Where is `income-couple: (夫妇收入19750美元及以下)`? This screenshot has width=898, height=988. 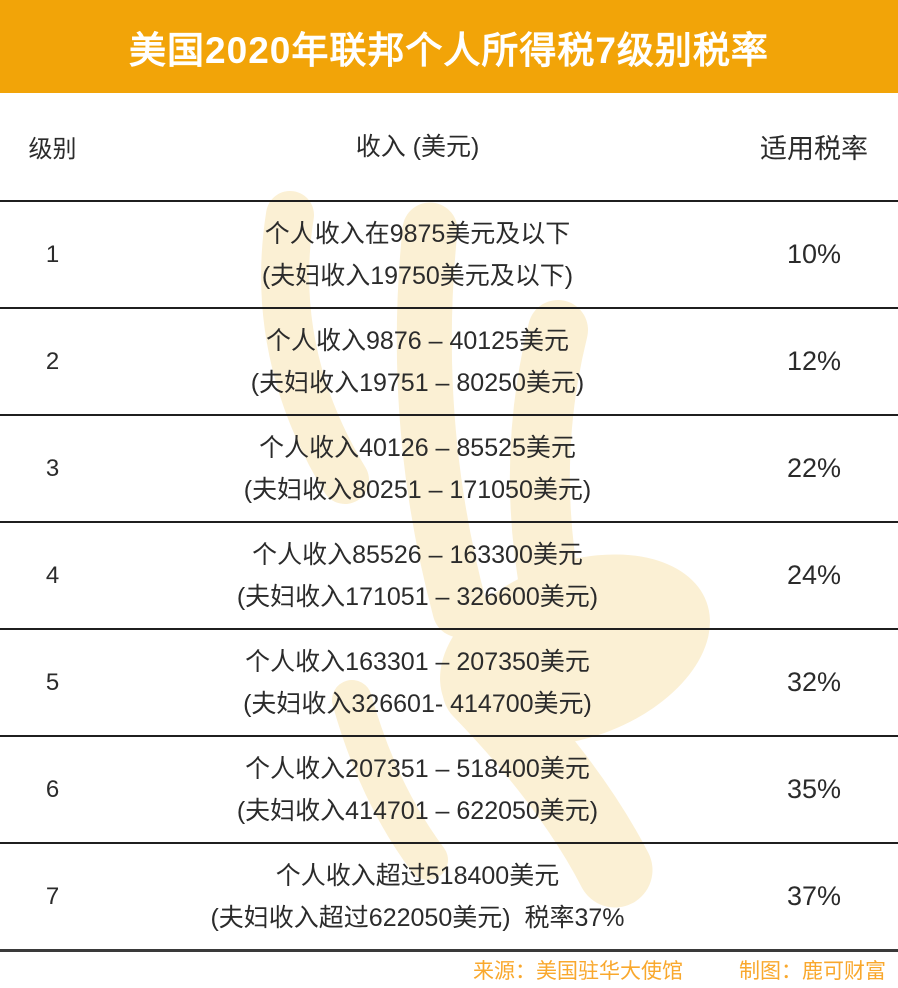 income-couple: (夫妇收入19750美元及以下) is located at coordinates (417, 275).